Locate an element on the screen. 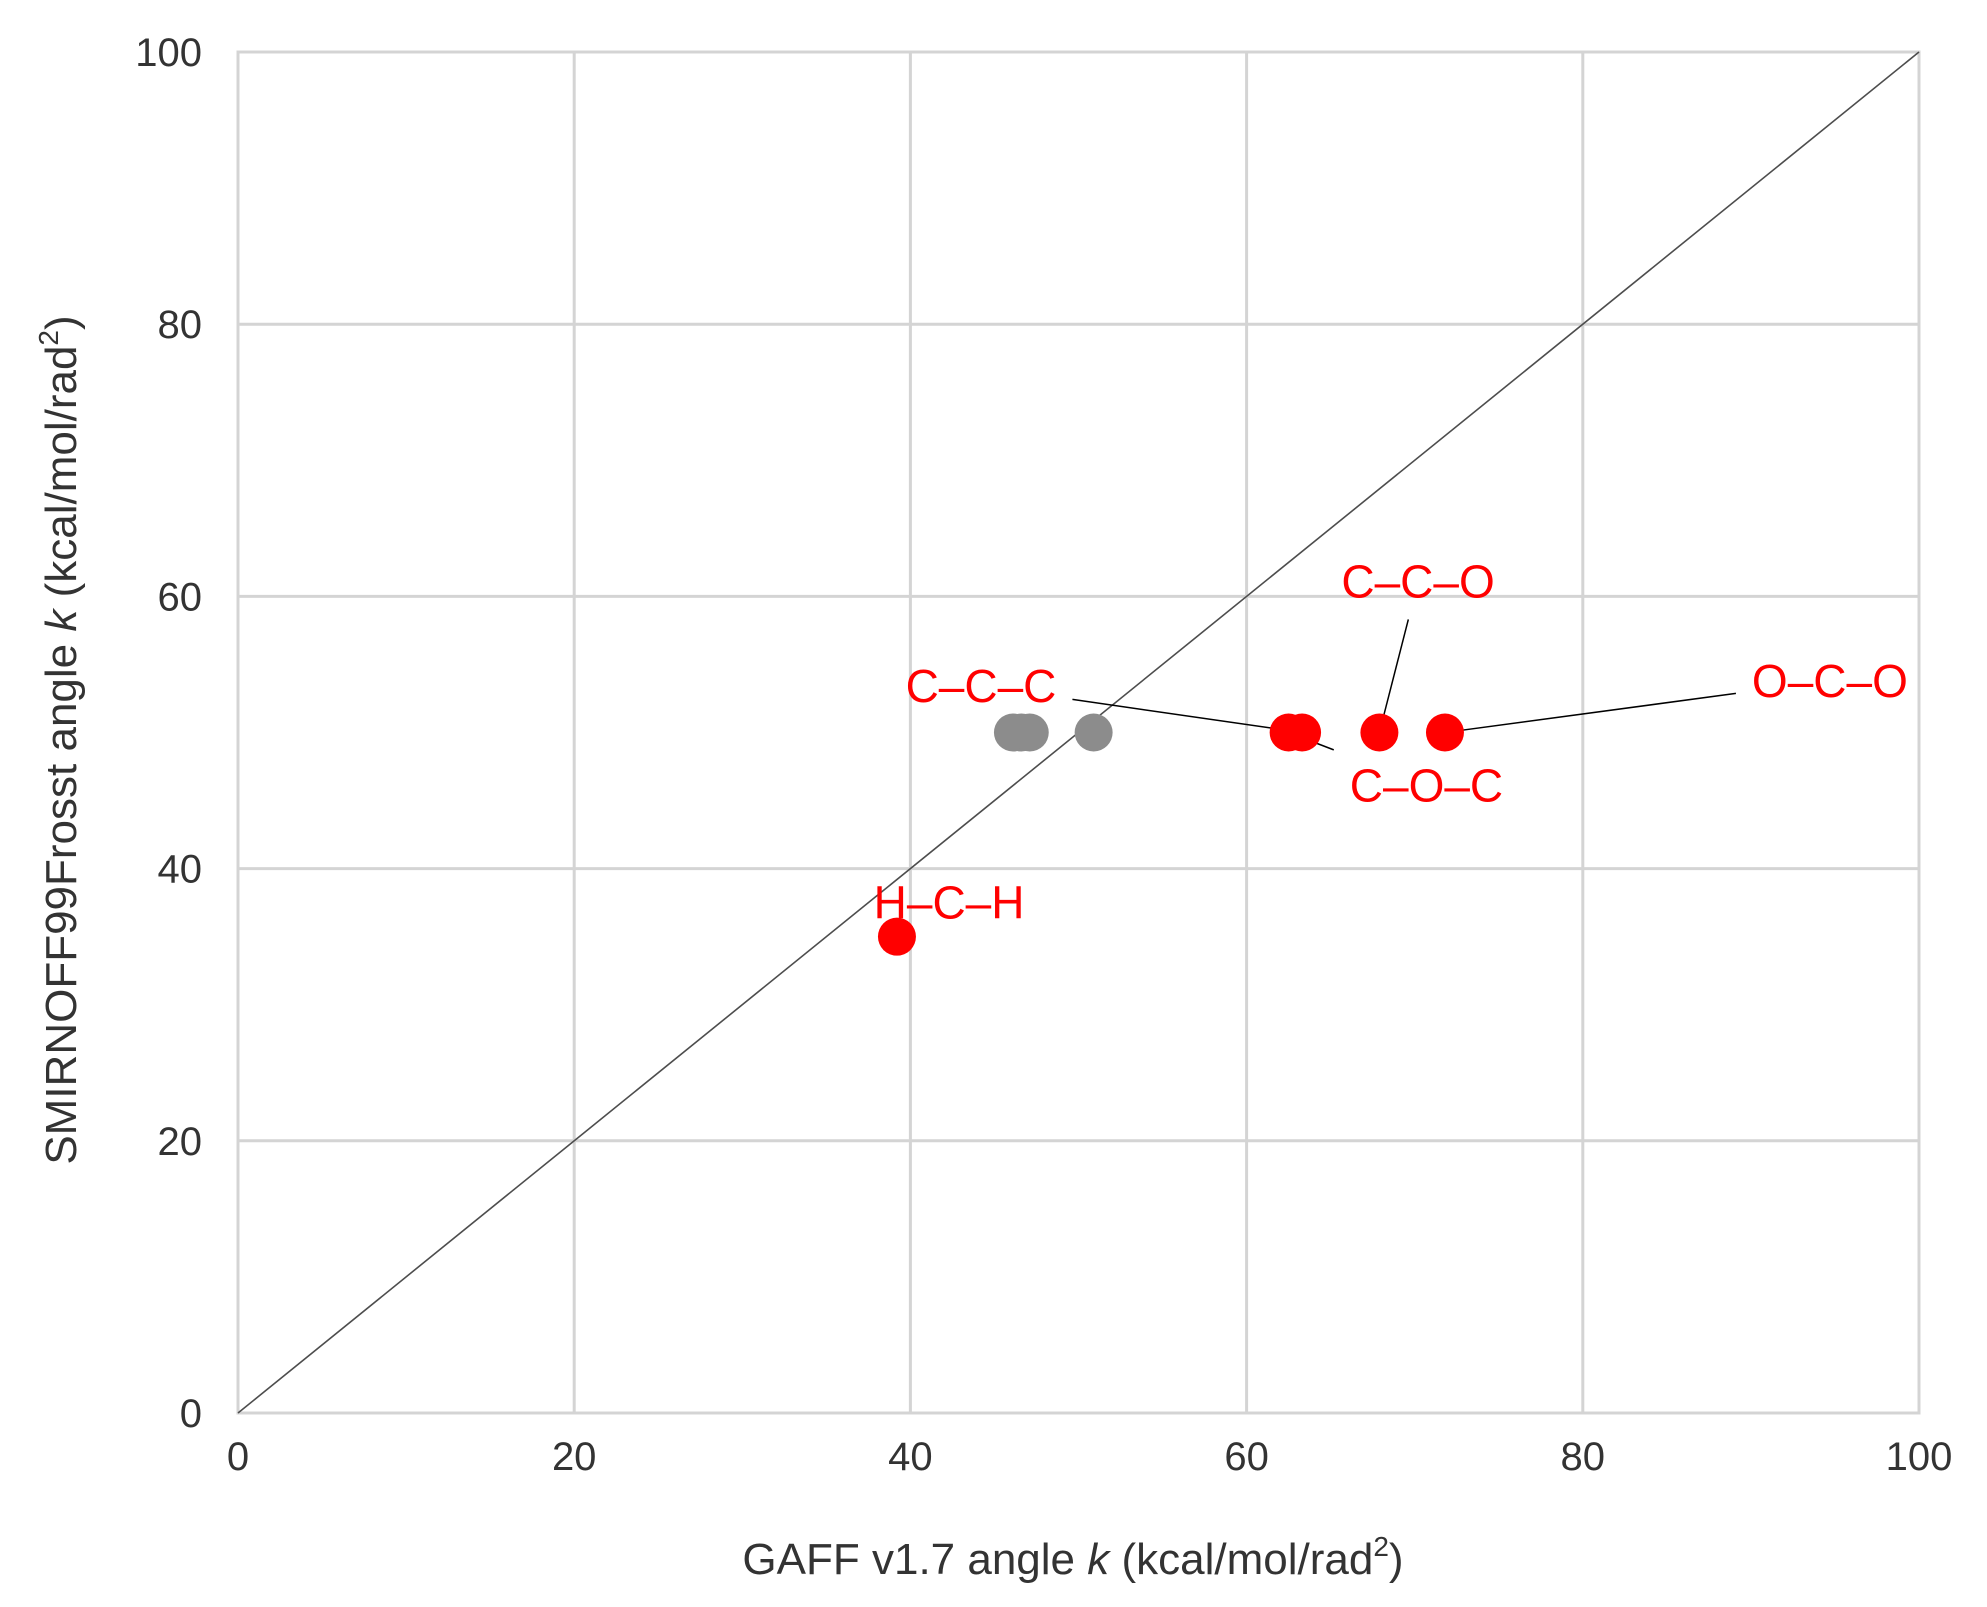  y-tick-label: 20 is located at coordinates (180, 1142).